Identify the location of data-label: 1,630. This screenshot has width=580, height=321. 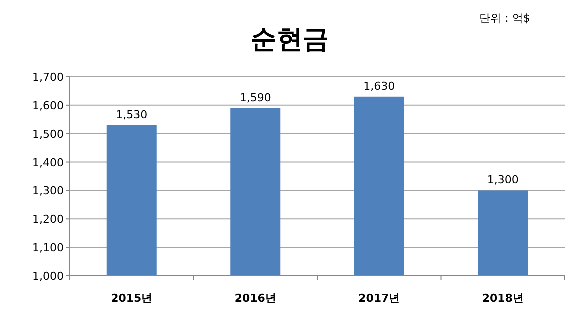
(380, 86).